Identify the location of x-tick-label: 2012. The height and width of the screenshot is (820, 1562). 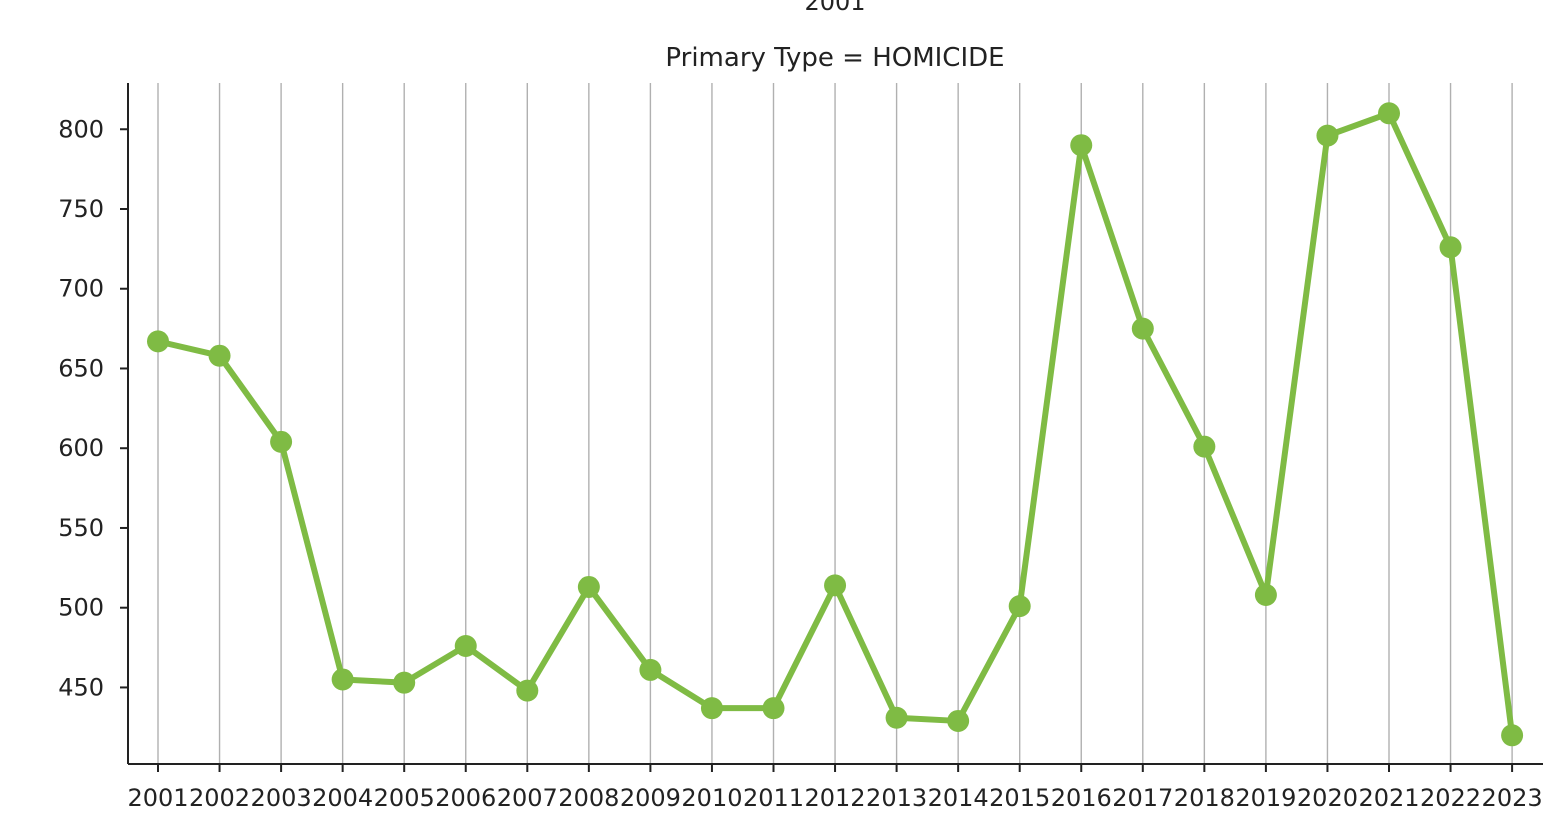
(835, 798).